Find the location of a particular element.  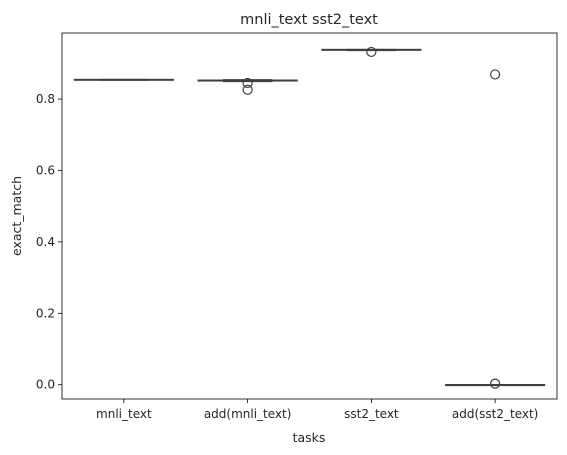

y-axis-label: exact_match is located at coordinates (16, 216).